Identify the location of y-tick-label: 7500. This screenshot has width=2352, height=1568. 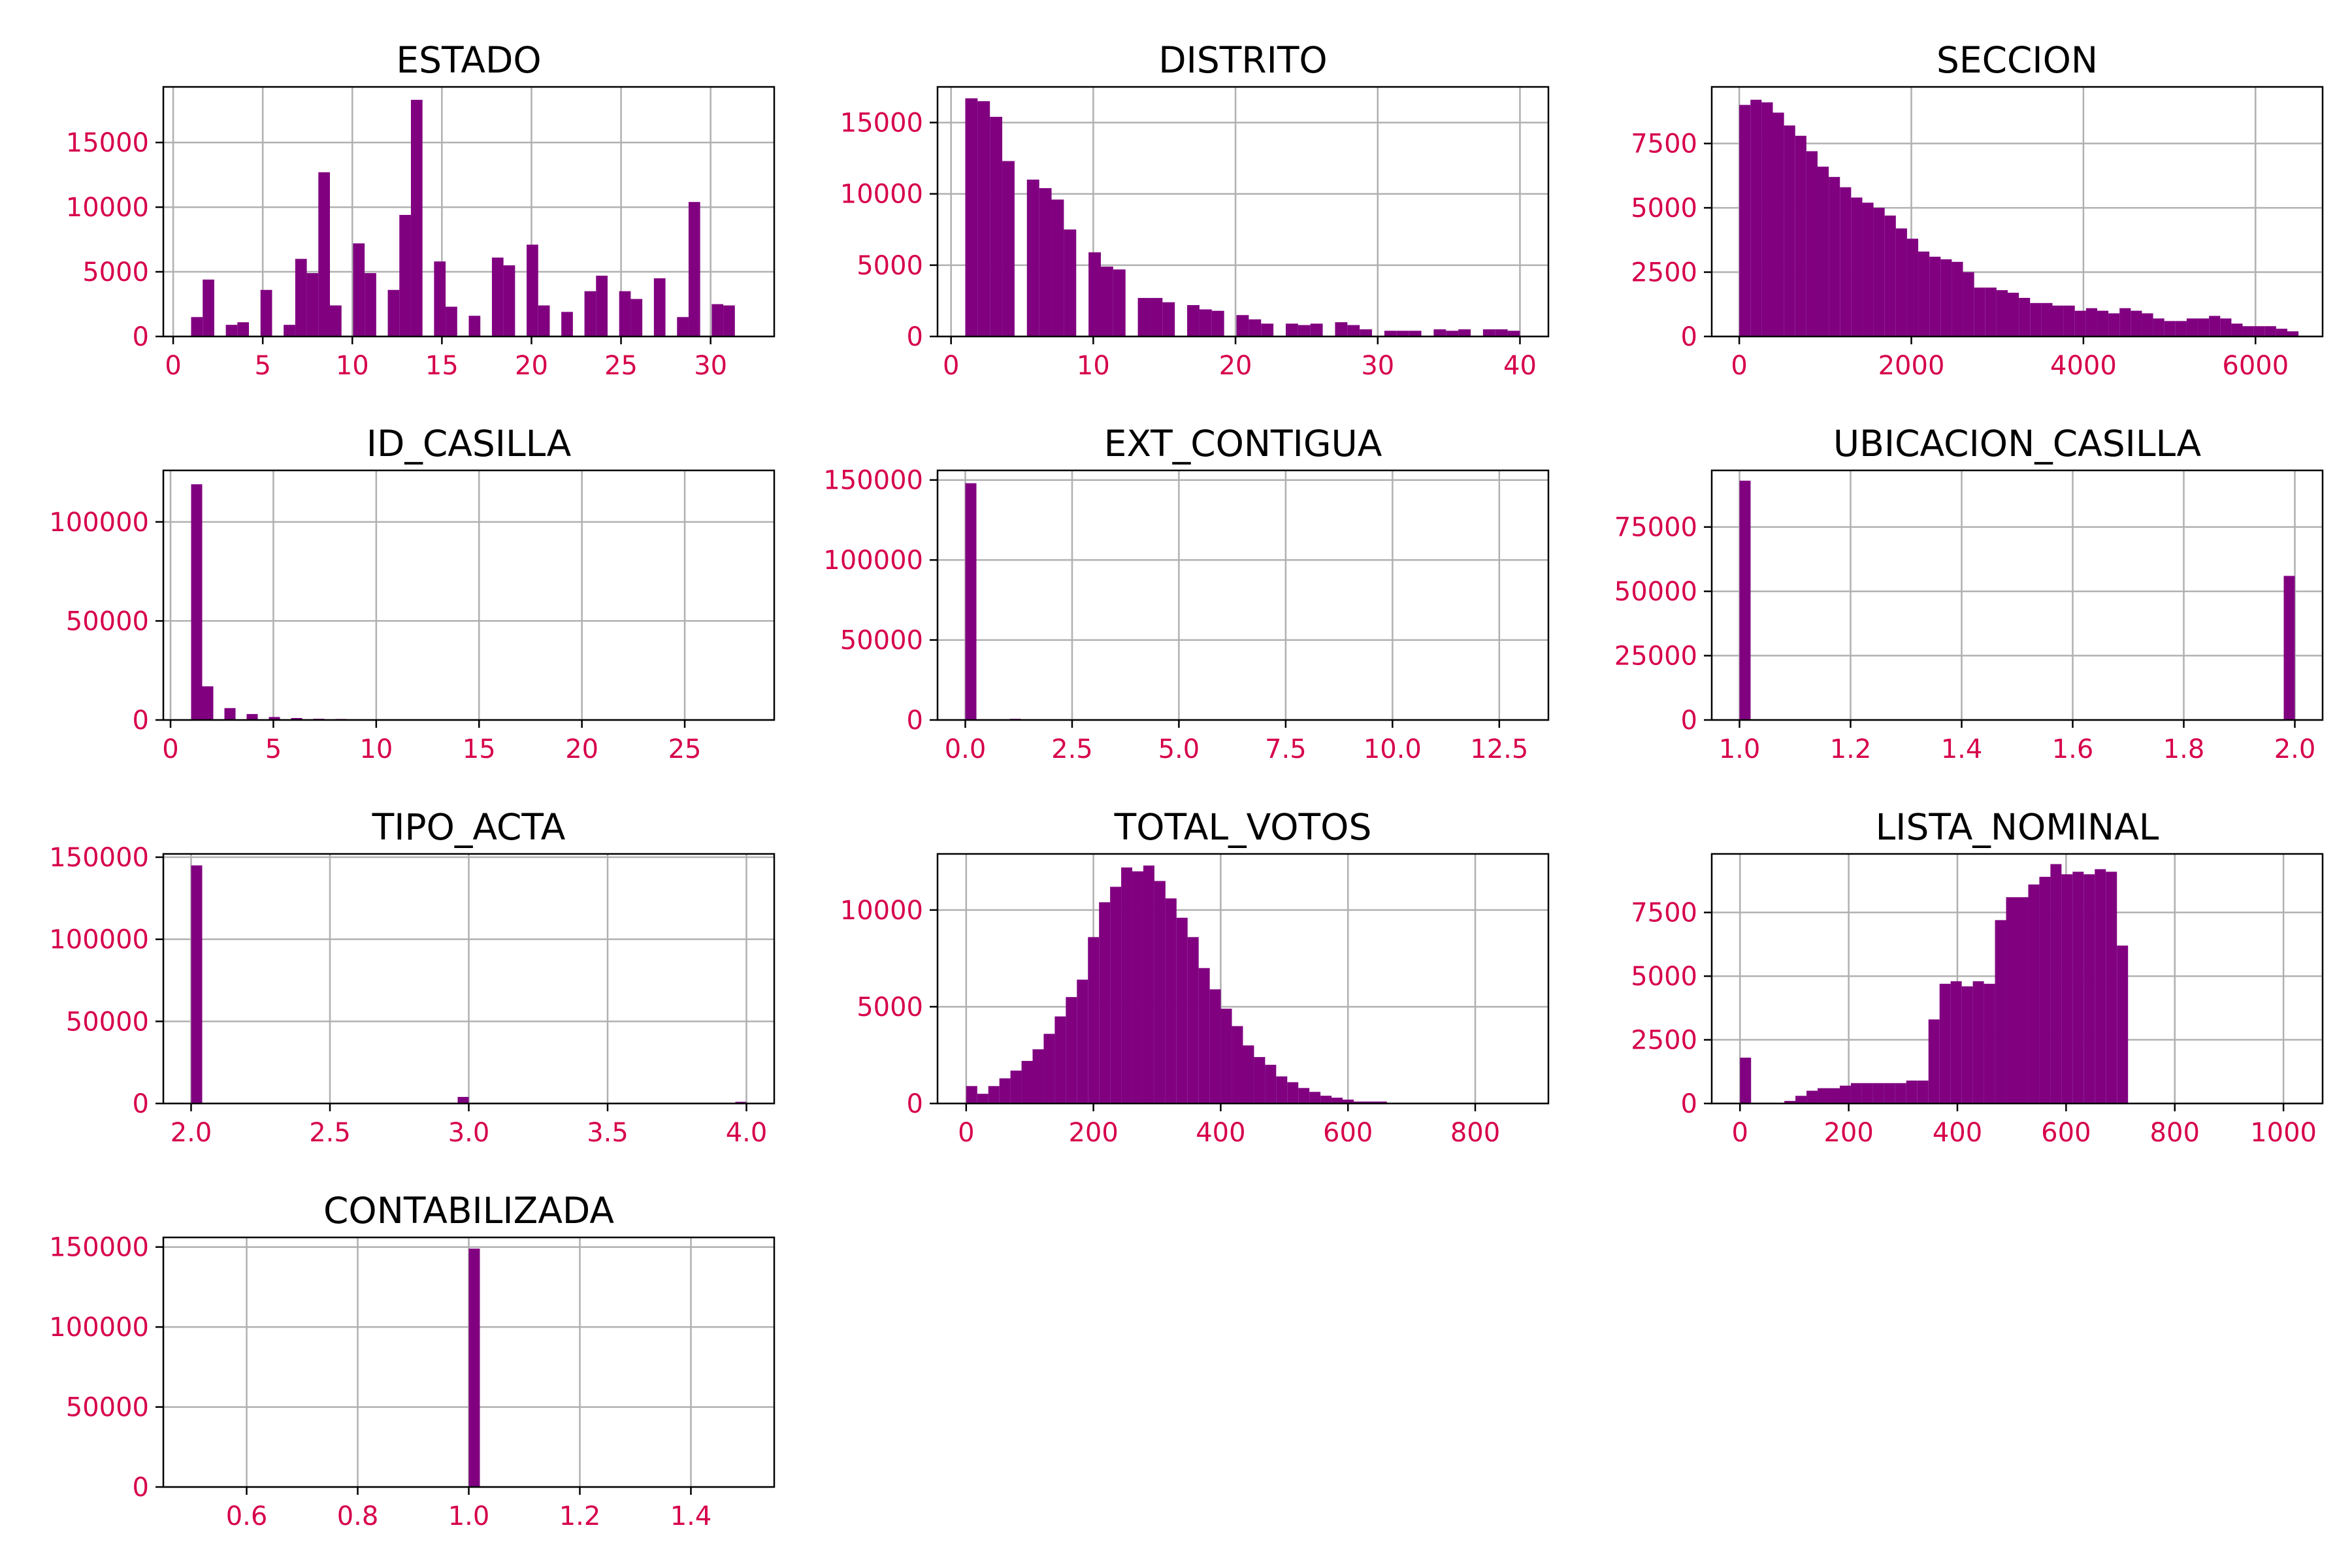
(1664, 144).